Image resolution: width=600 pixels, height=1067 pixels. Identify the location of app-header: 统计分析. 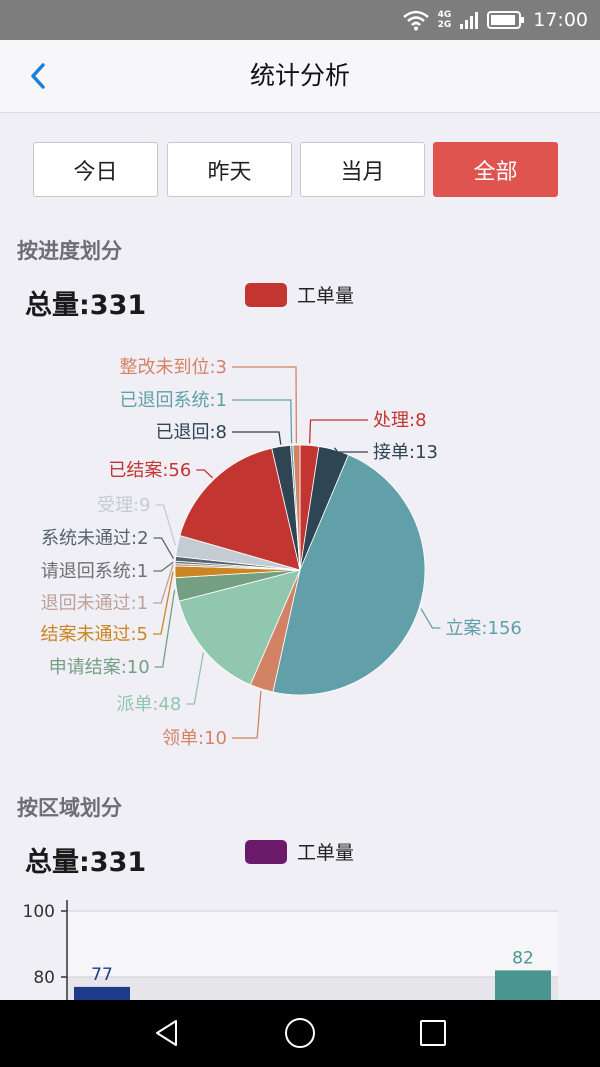
(300, 76).